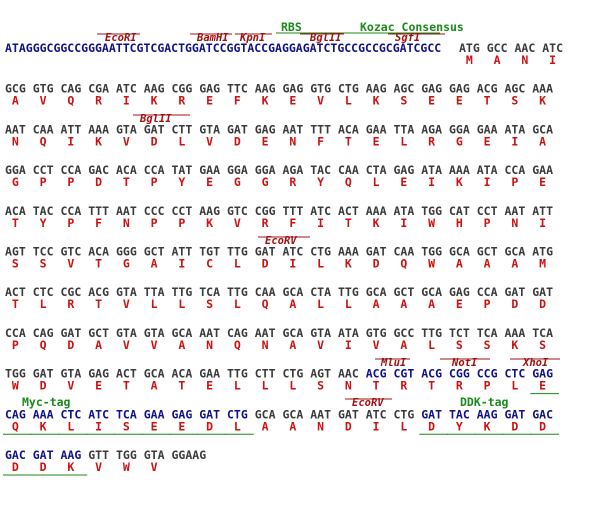 The height and width of the screenshot is (529, 600). Describe the element at coordinates (98, 223) in the screenshot. I see `amino-acid: F` at that location.